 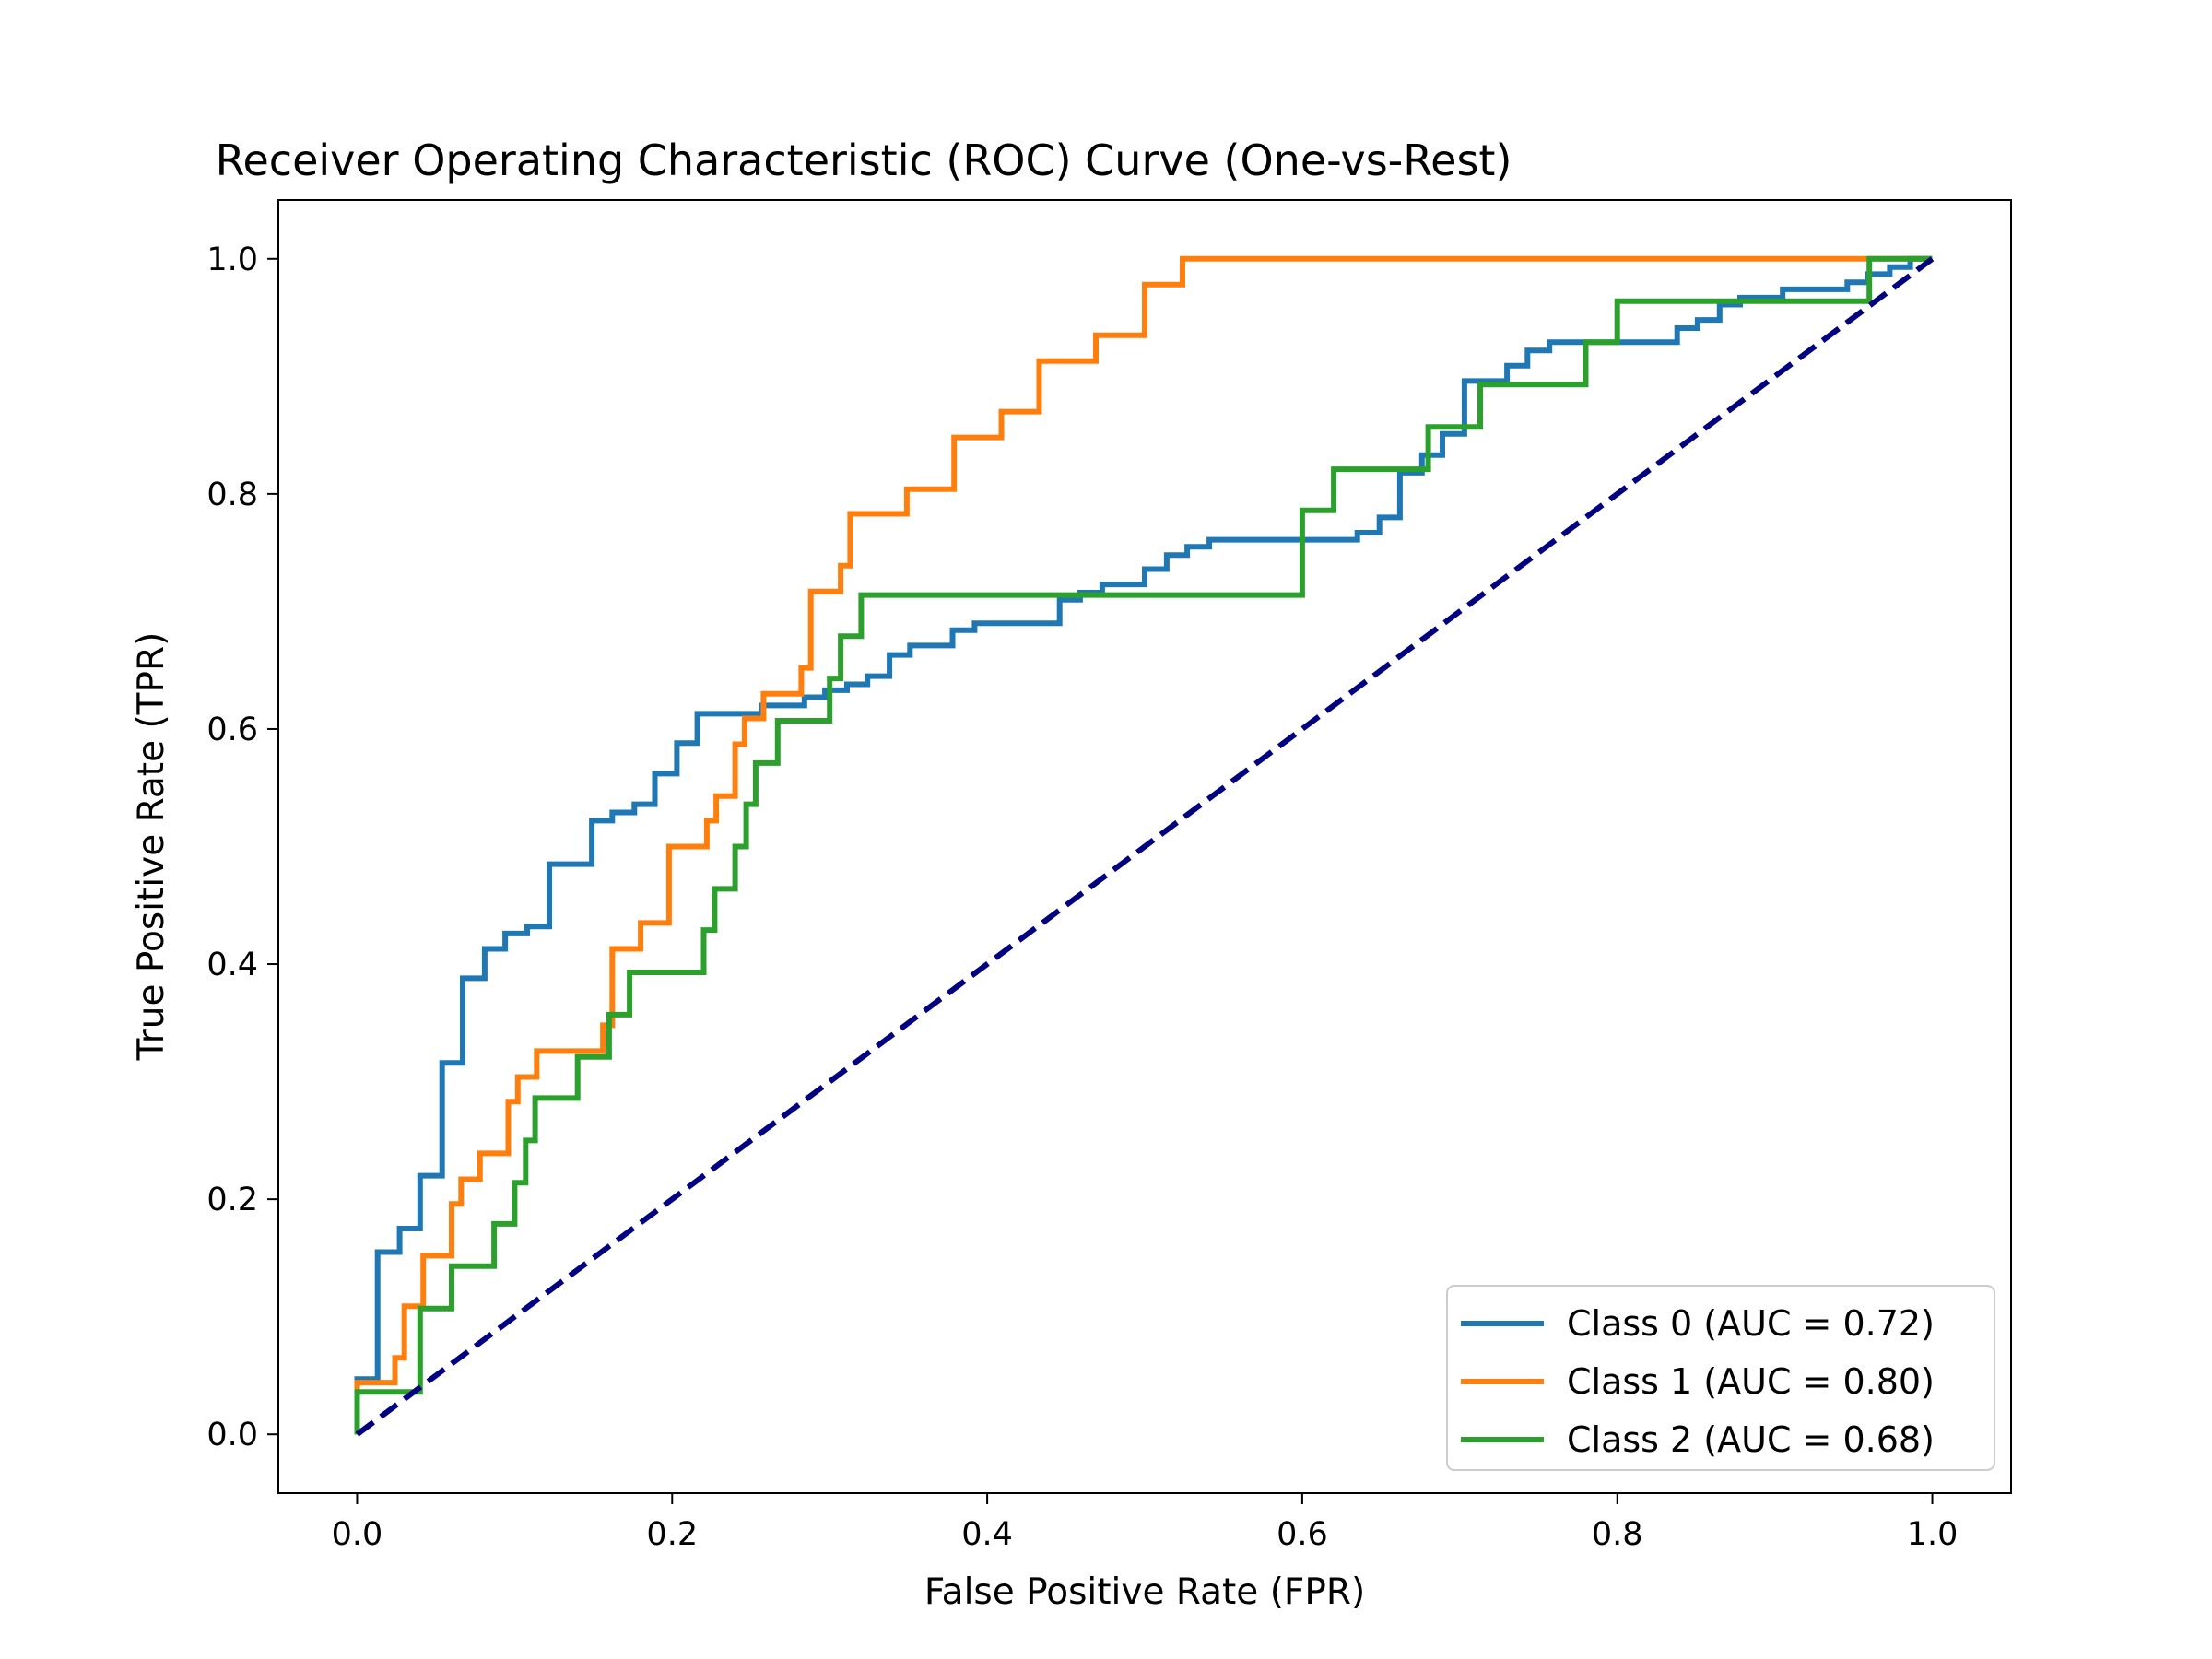 I want to click on x-tick-label: 0.2, so click(x=672, y=1534).